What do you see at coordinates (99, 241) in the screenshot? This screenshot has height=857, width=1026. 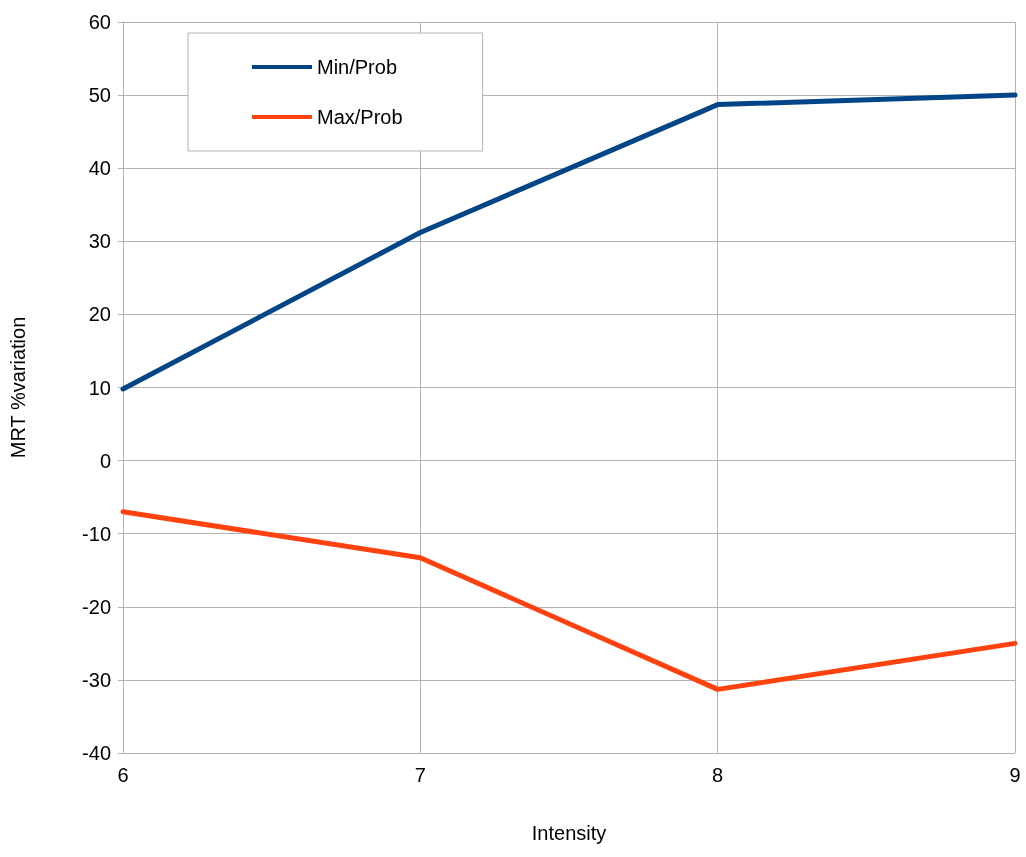 I see `y-tick-label: 30` at bounding box center [99, 241].